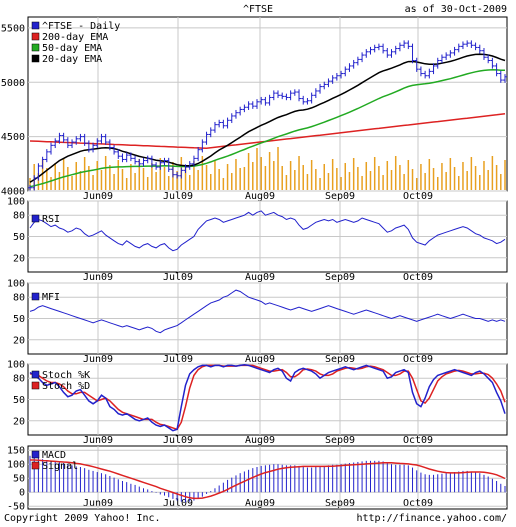 This screenshot has height=527, width=516. I want to click on legend-swatch-signal, so click(35, 465).